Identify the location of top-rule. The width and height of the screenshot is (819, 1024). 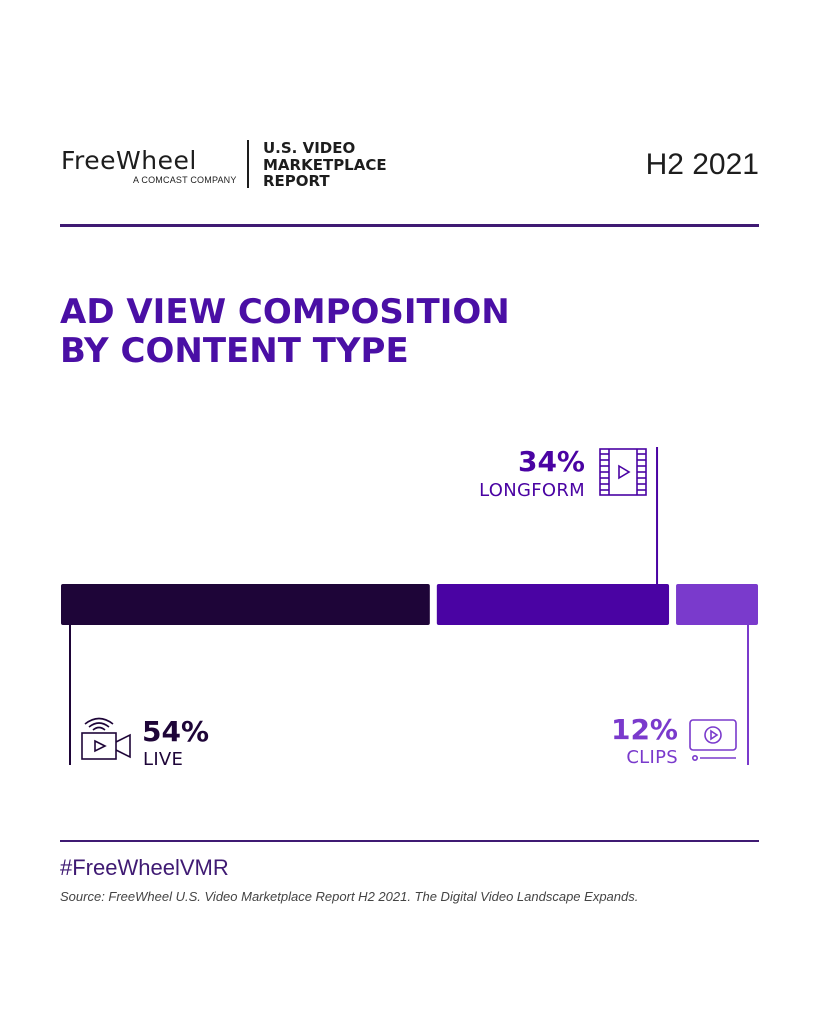
(409, 225).